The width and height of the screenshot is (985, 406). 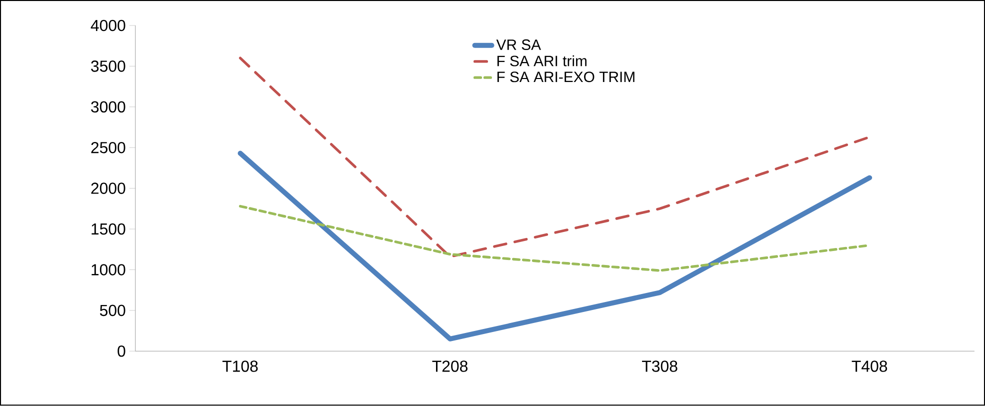 What do you see at coordinates (240, 366) in the screenshot?
I see `x-tick-label: T108` at bounding box center [240, 366].